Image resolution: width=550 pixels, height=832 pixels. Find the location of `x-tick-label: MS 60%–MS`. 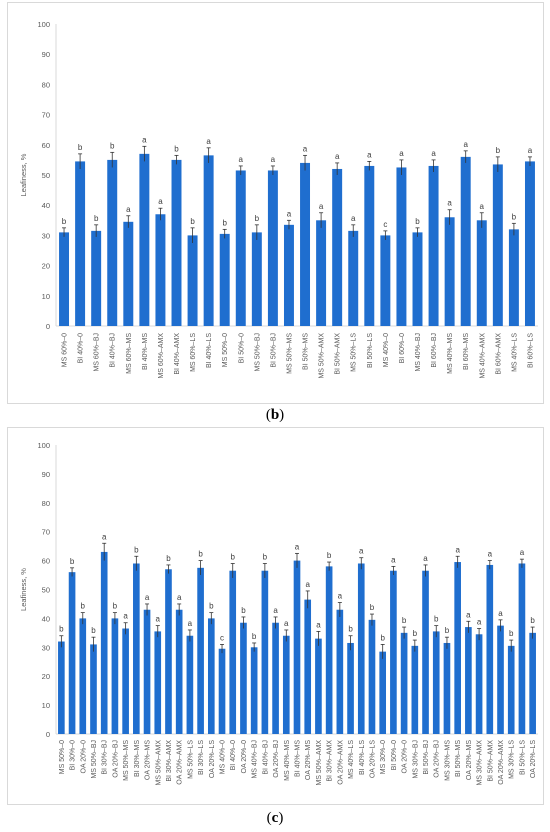

x-tick-label: MS 60%–MS is located at coordinates (129, 353).